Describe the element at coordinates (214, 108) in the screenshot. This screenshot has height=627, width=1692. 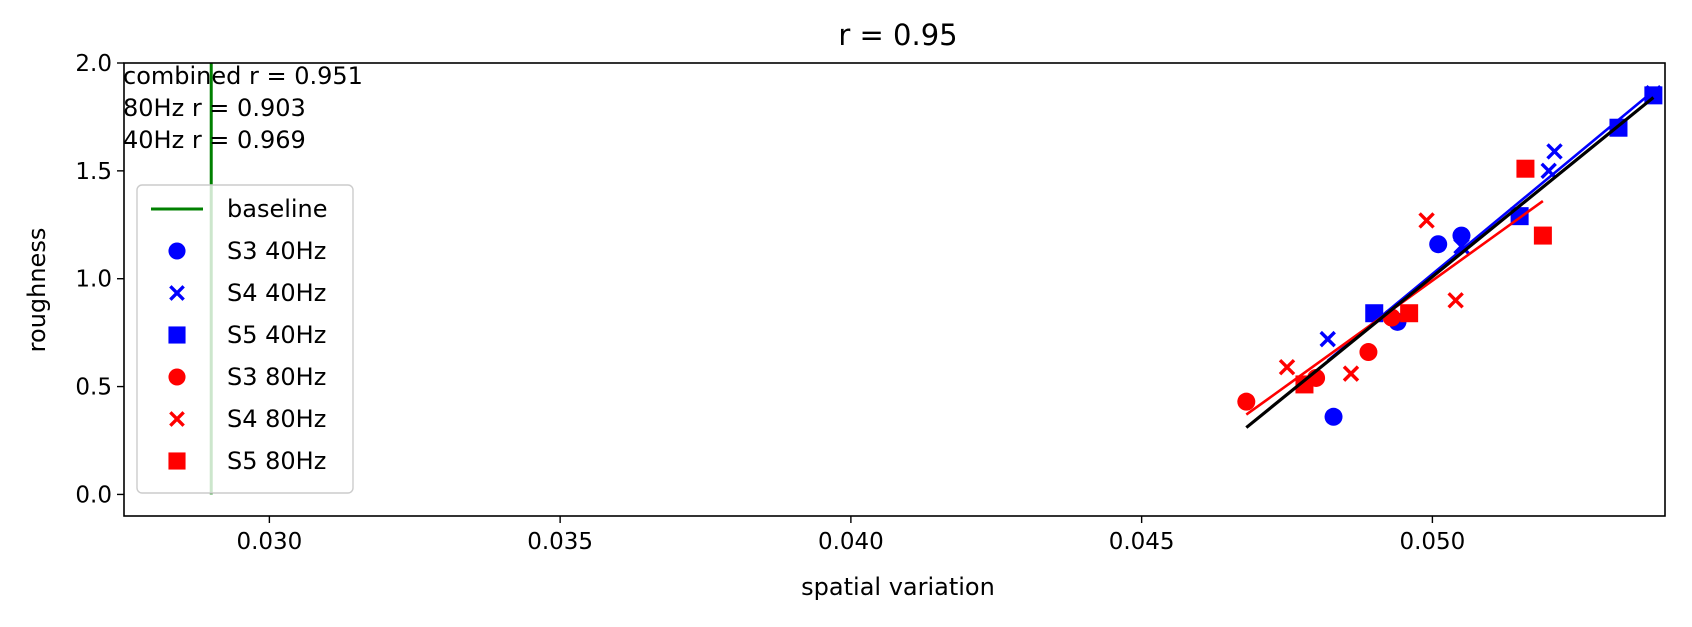
I see `annotation-80hz: 80Hz r = 0.903` at that location.